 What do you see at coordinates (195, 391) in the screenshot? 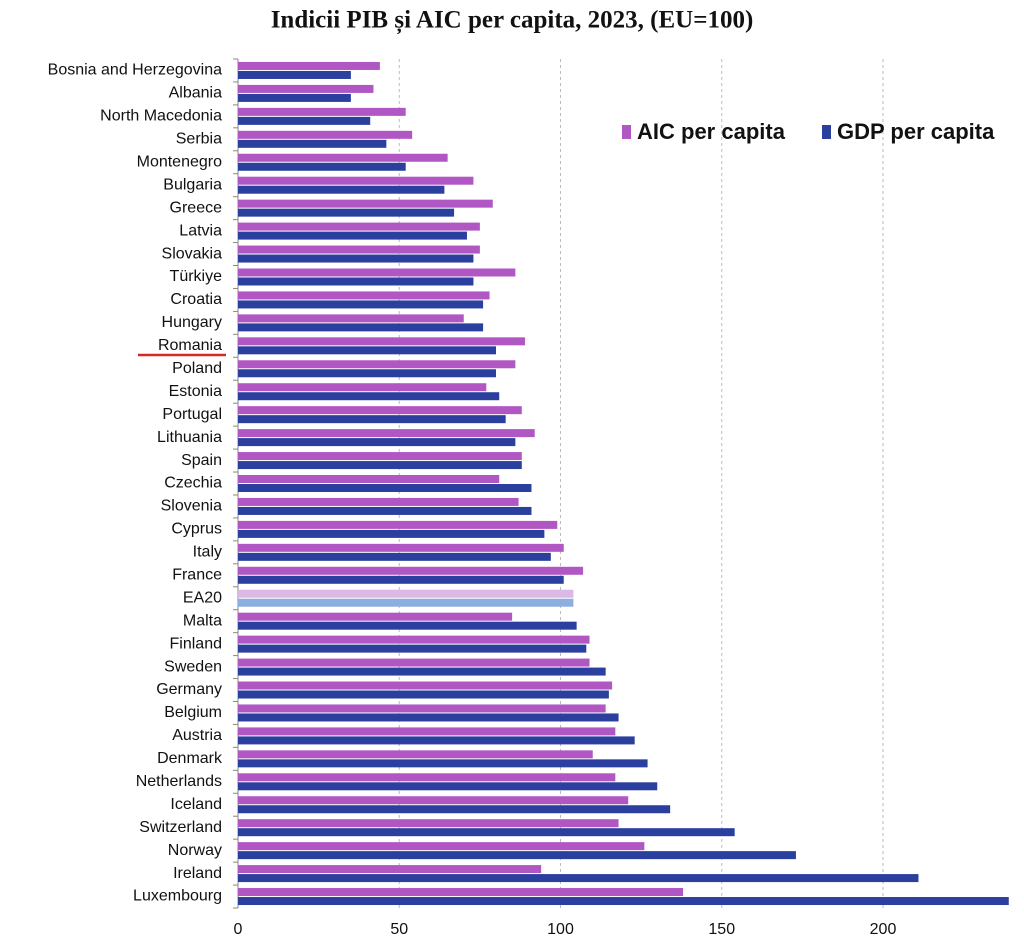
I see `y-tick-label: Estonia` at bounding box center [195, 391].